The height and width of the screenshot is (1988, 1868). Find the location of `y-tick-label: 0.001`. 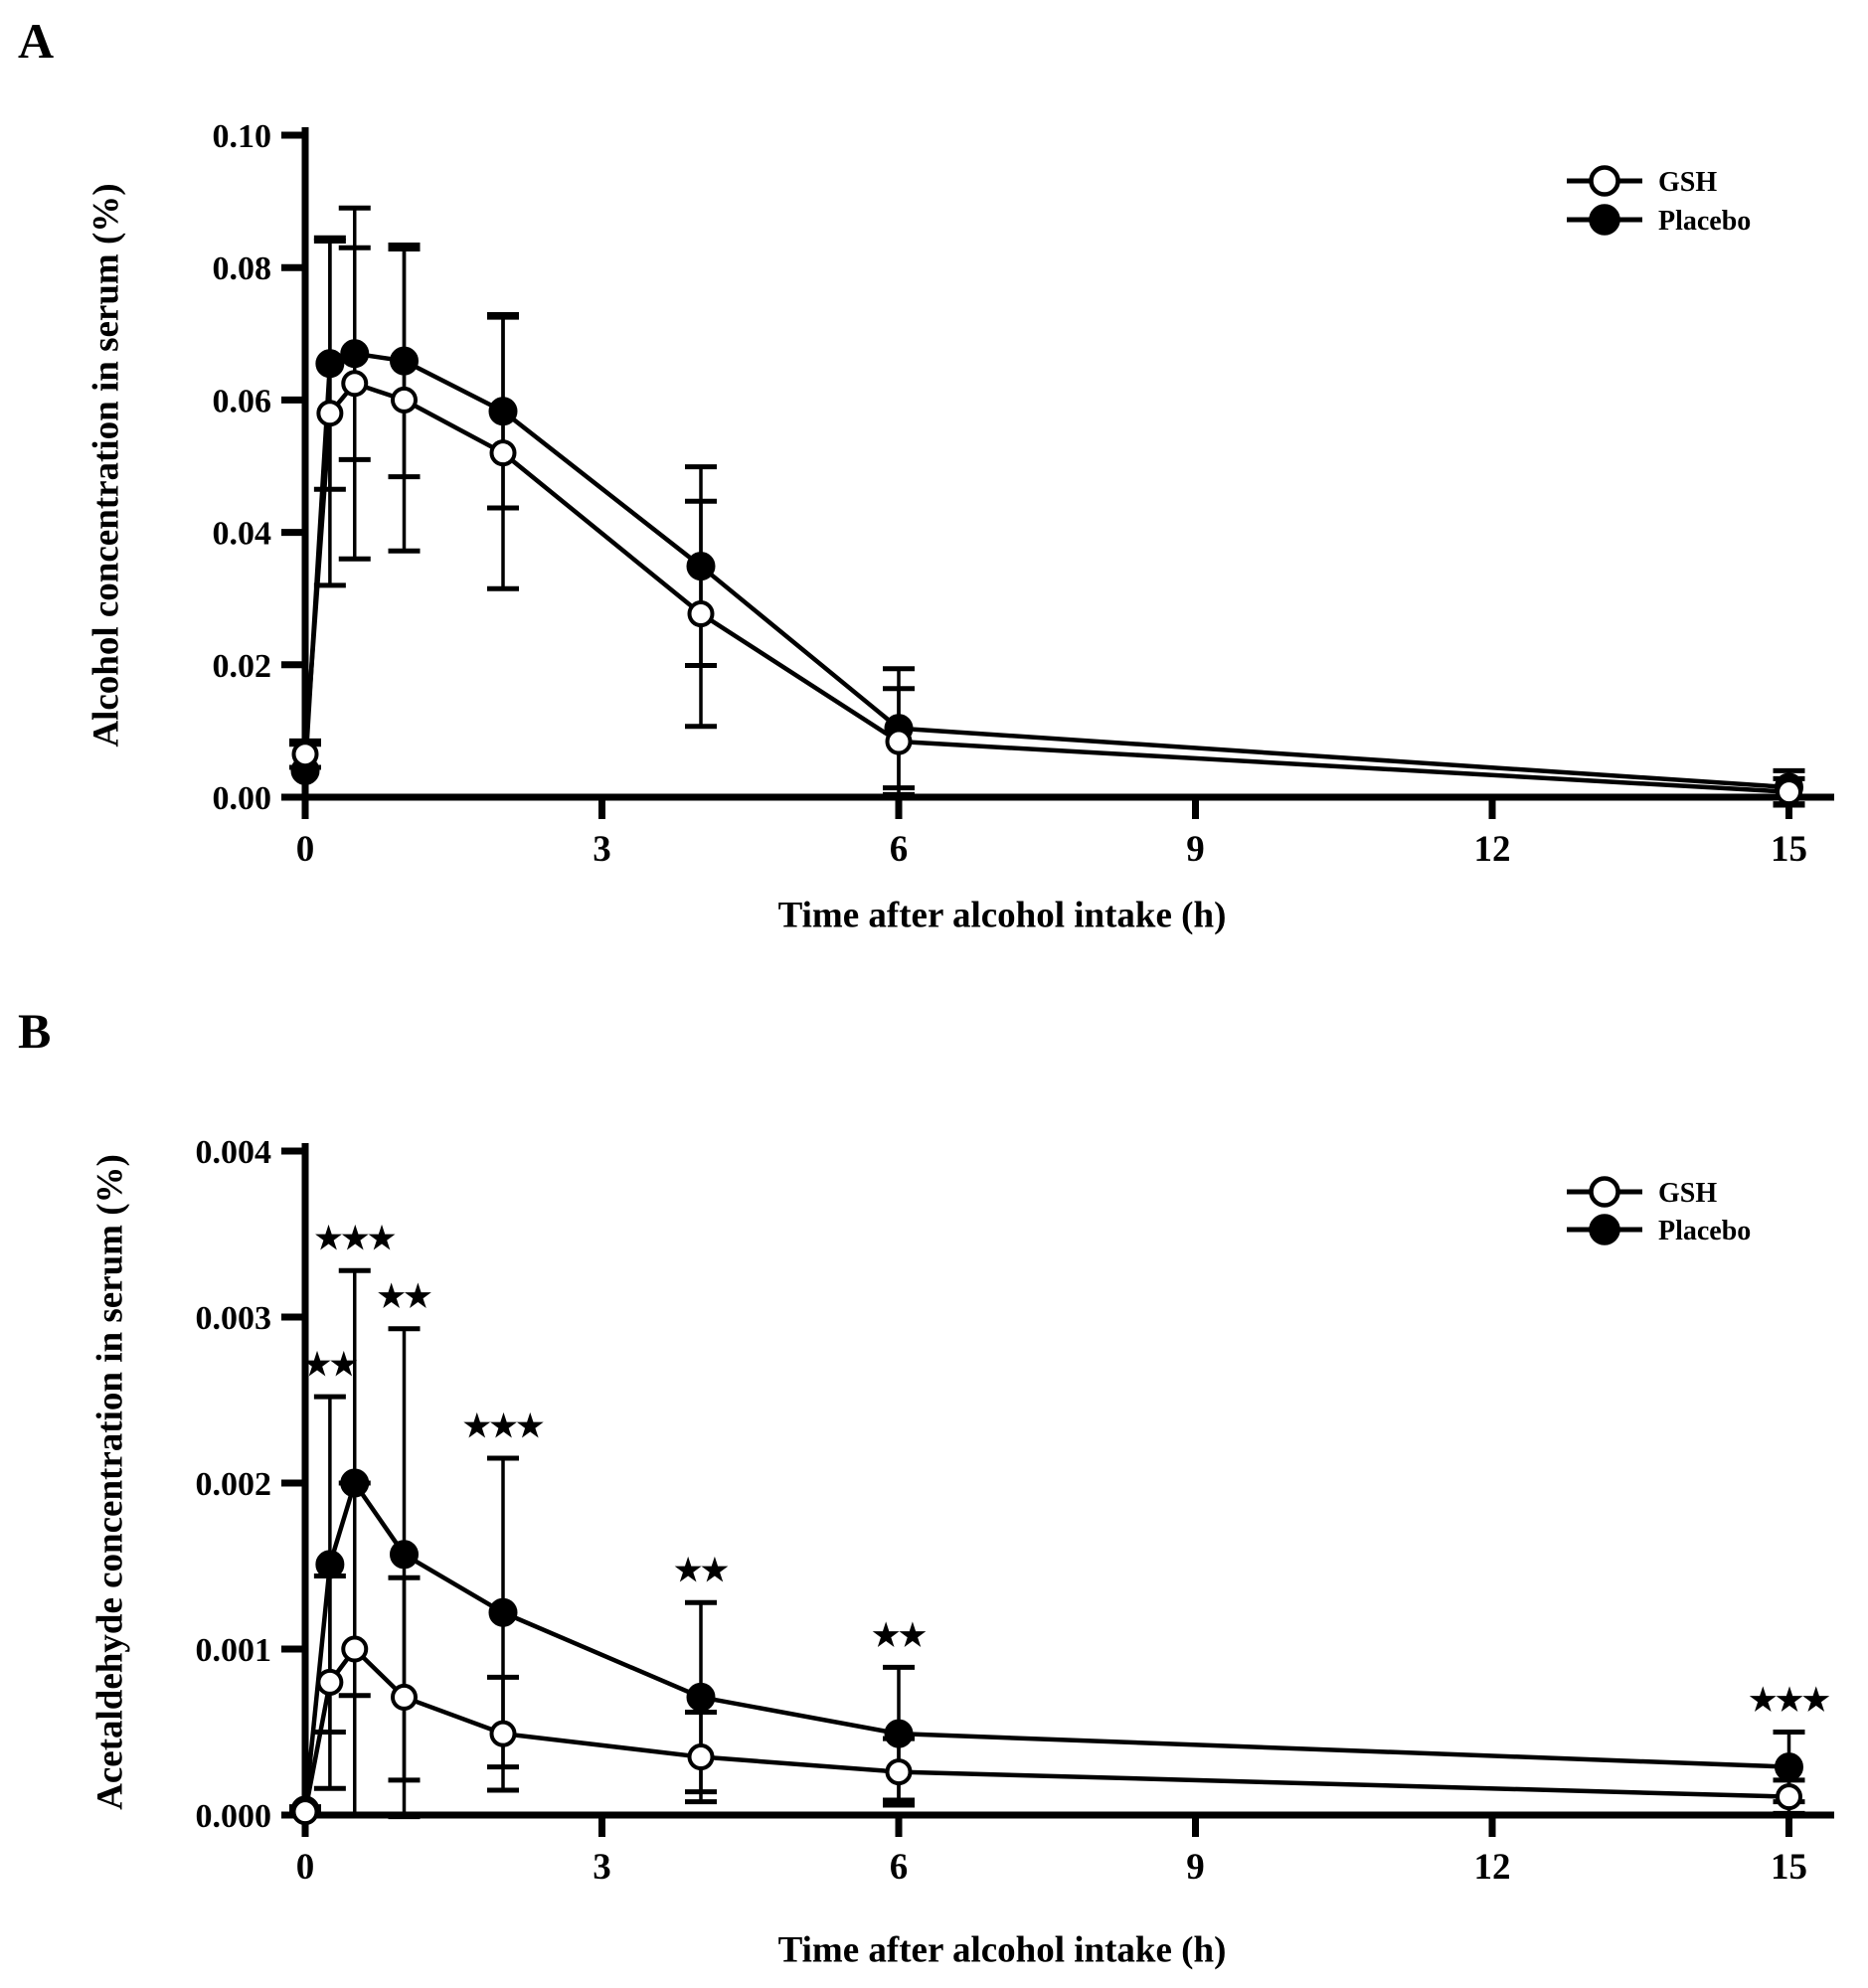

y-tick-label: 0.001 is located at coordinates (234, 1650).